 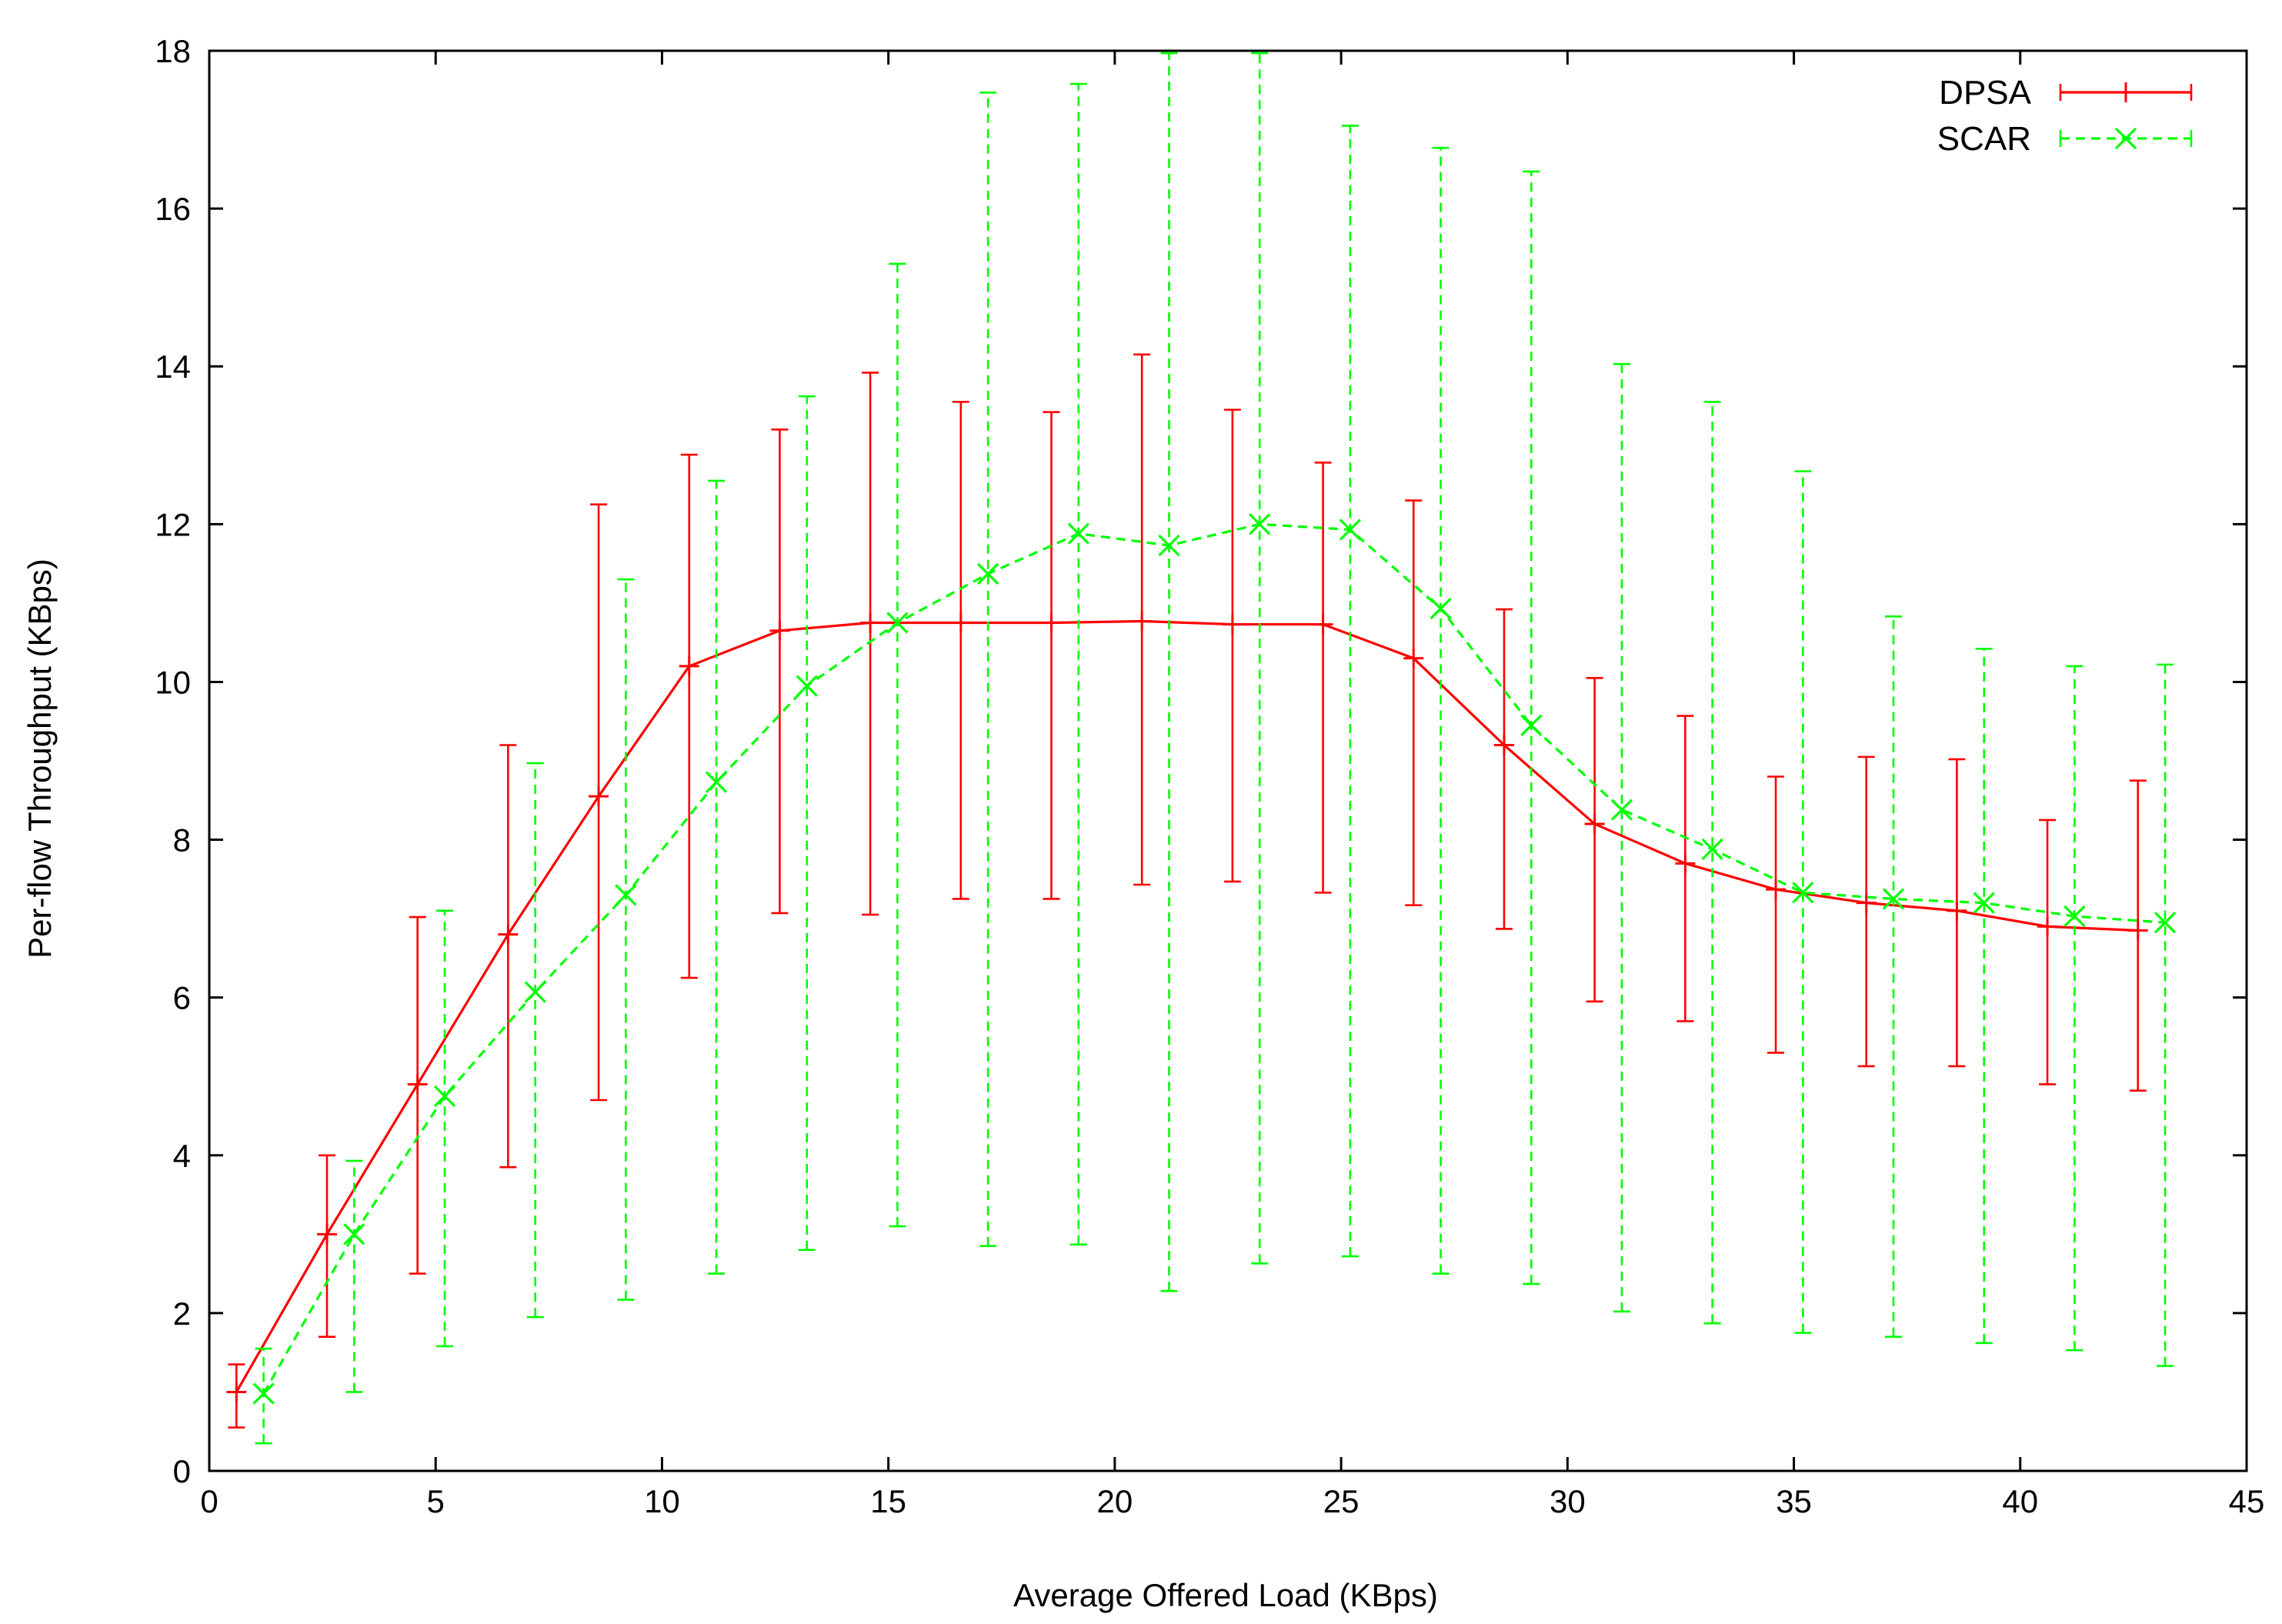 What do you see at coordinates (888, 1501) in the screenshot?
I see `x-tick-label: 15` at bounding box center [888, 1501].